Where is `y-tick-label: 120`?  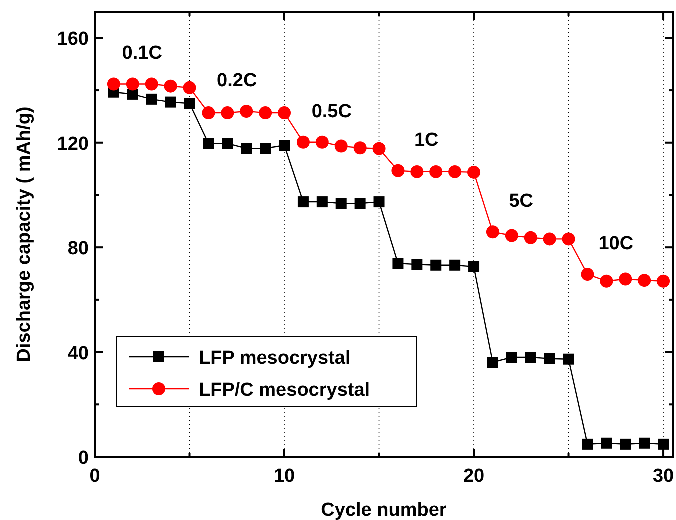
y-tick-label: 120 is located at coordinates (73, 144).